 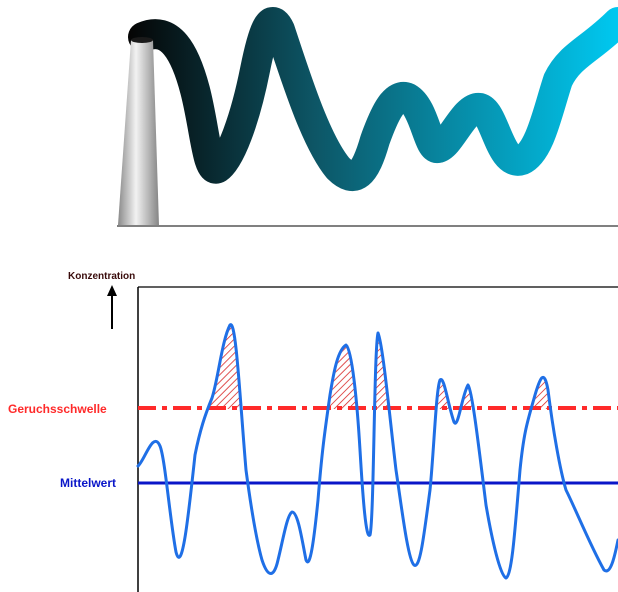 What do you see at coordinates (101, 276) in the screenshot?
I see `concentration-label: Konzentration` at bounding box center [101, 276].